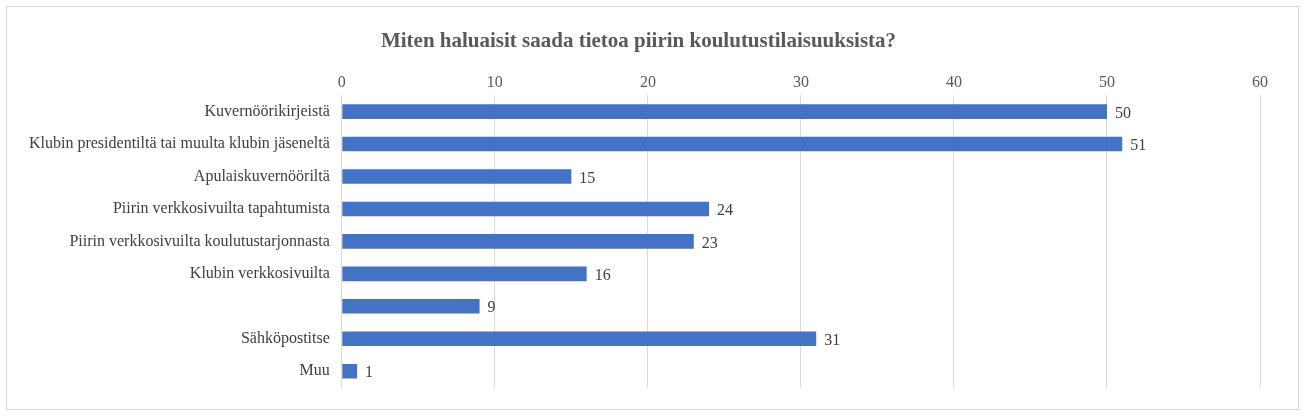 This screenshot has height=416, width=1305. What do you see at coordinates (341, 81) in the screenshot?
I see `x-tick-label: 0` at bounding box center [341, 81].